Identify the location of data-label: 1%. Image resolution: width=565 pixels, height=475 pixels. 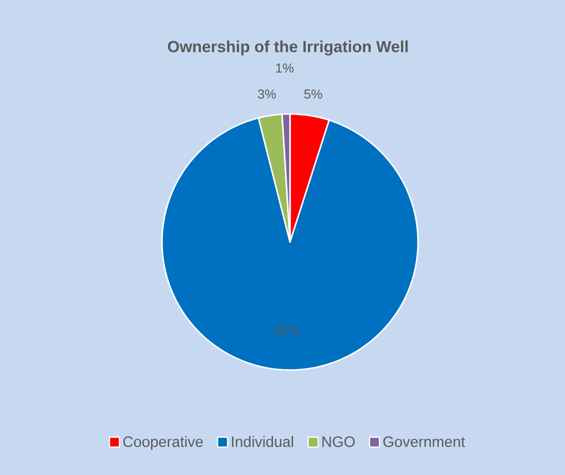
(285, 68).